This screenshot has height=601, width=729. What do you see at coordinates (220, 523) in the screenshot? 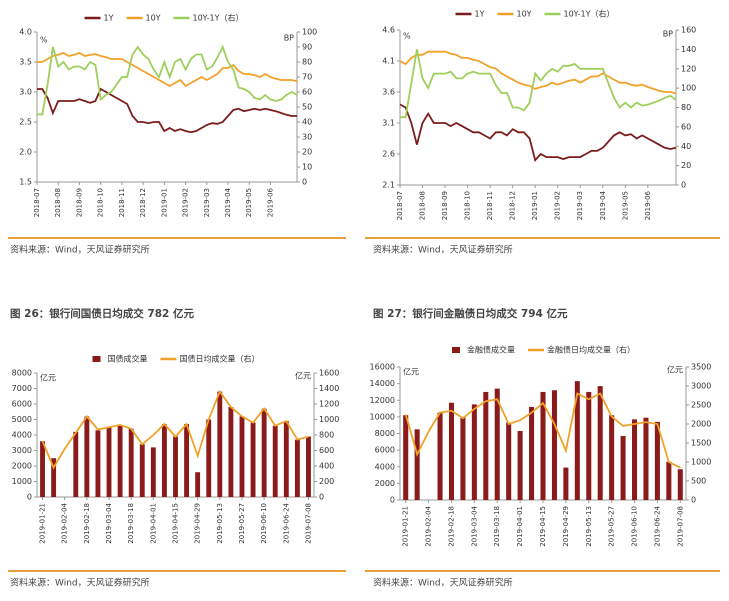
I see `x-tick-label: 2019-05-13` at bounding box center [220, 523].